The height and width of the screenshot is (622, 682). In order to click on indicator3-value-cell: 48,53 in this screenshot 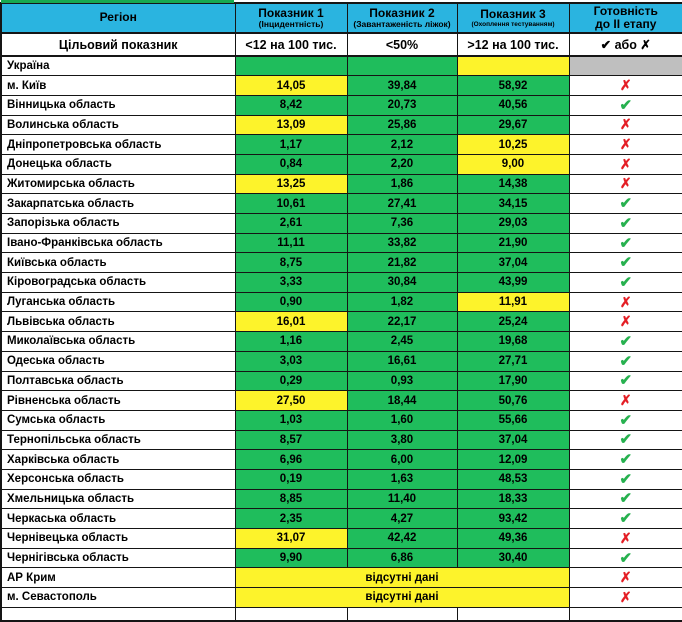, I will do `click(513, 479)`.